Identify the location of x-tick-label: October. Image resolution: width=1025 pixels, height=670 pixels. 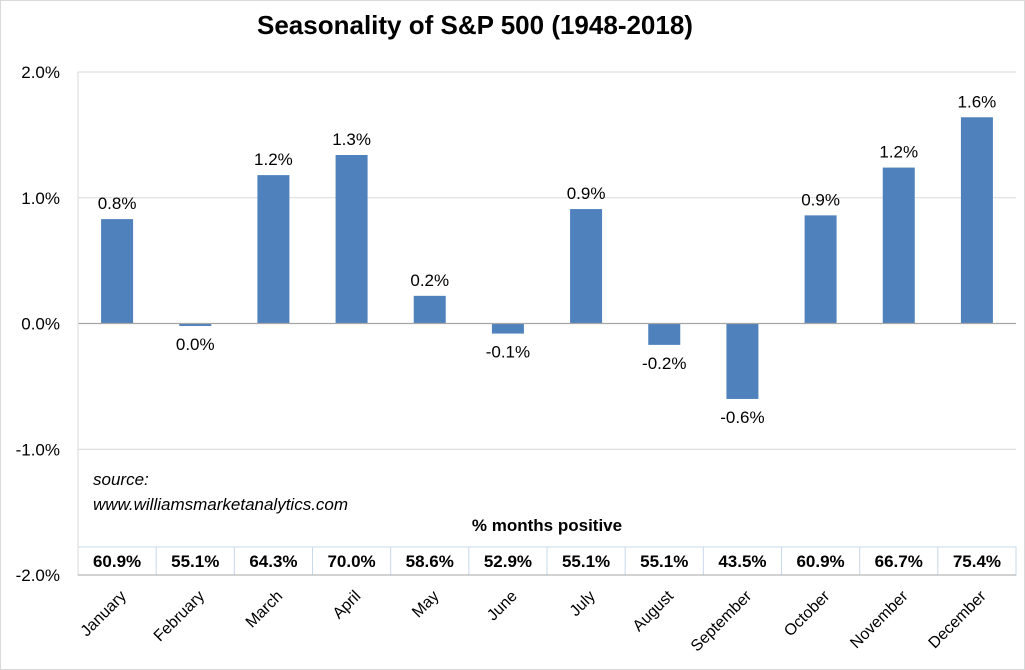
(807, 613).